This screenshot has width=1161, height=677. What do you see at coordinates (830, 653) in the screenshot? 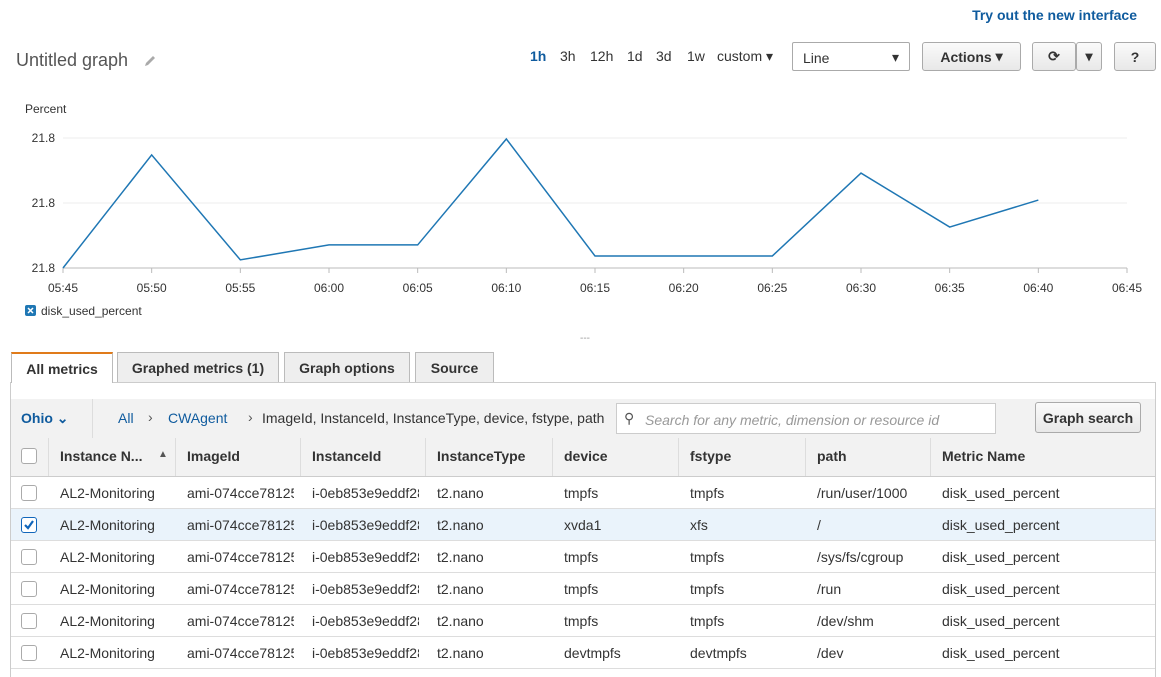
I see `table-cell: /dev` at bounding box center [830, 653].